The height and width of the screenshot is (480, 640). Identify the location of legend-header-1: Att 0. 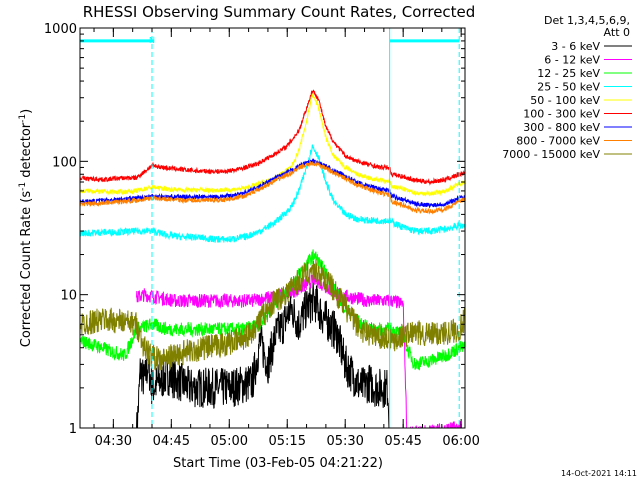
(617, 32).